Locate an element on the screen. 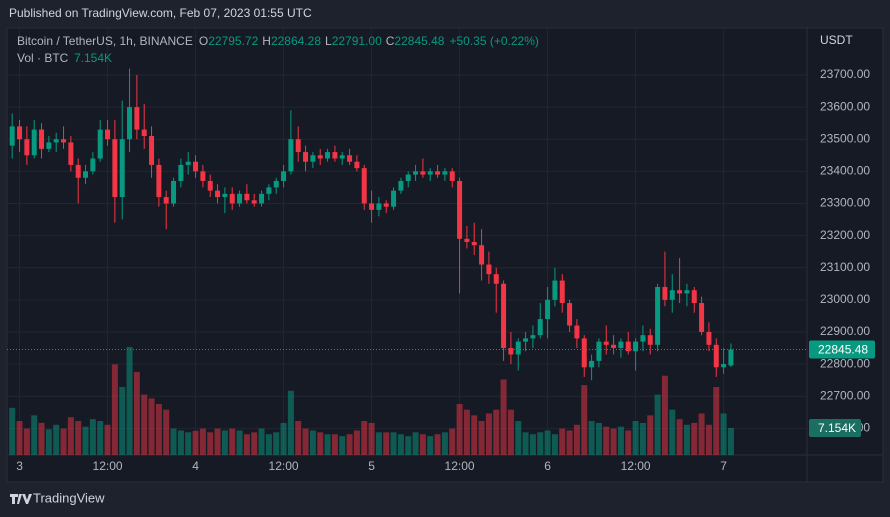  ohlc-value: 22845.48 is located at coordinates (419, 41).